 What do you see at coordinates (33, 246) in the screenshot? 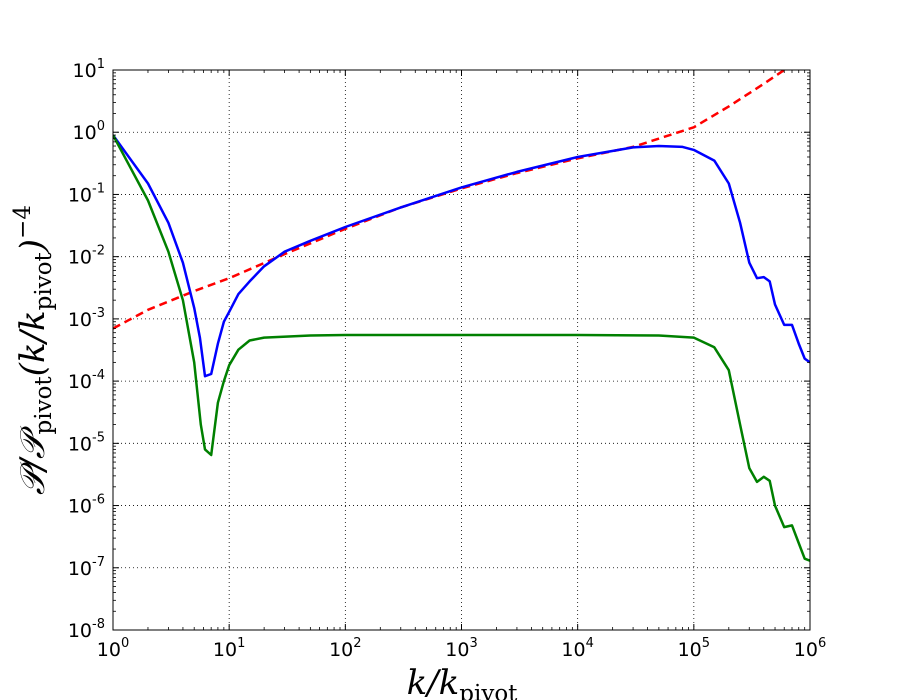
I see `y-axis-label-part3: )` at bounding box center [33, 246].